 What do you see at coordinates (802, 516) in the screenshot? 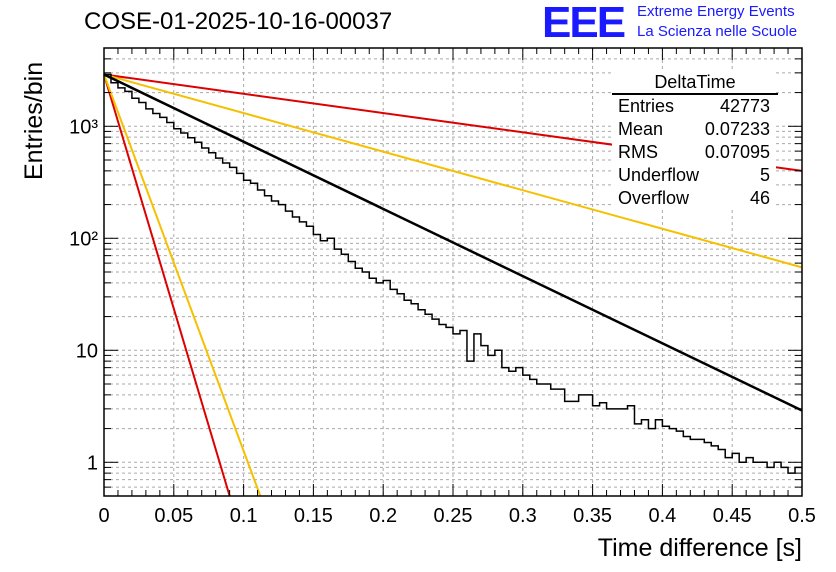
I see `x-tick-label: 0.5` at bounding box center [802, 516].